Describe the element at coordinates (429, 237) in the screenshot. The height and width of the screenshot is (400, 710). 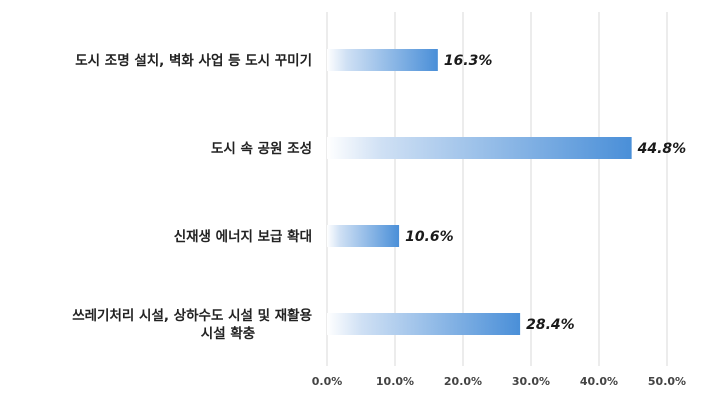
I see `data-label: 10.6%` at that location.